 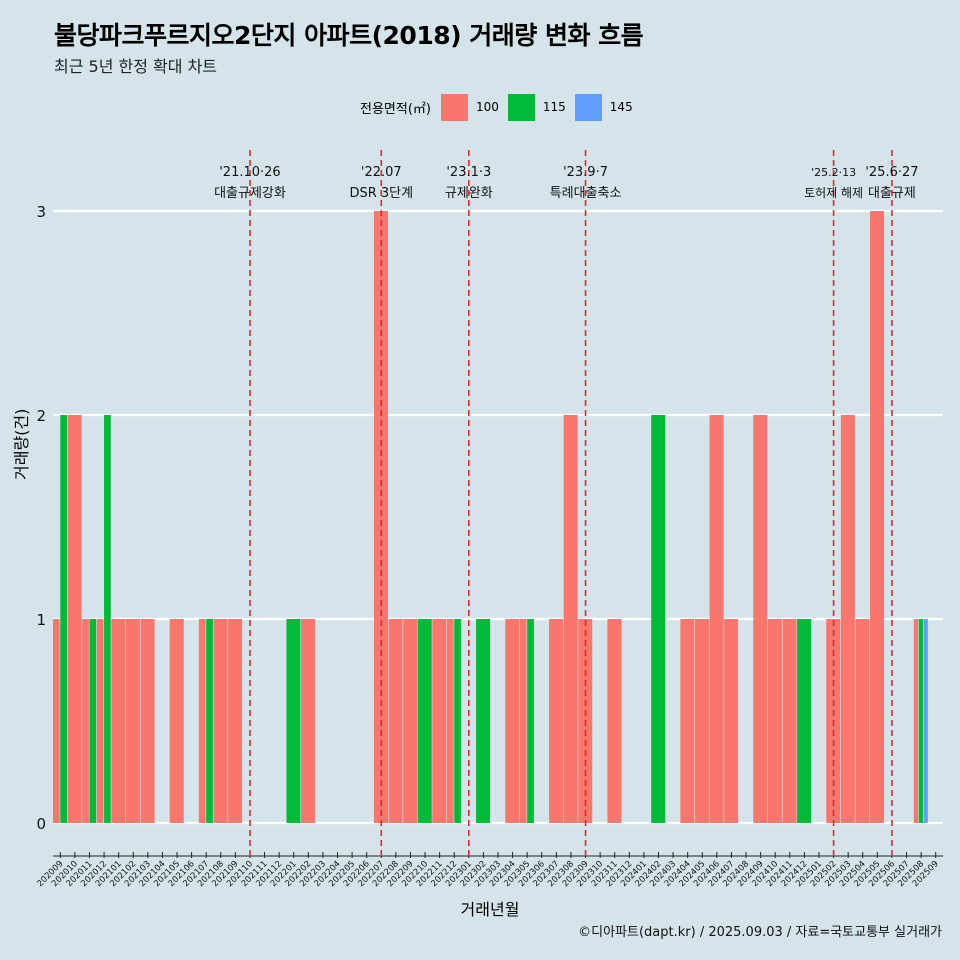 What do you see at coordinates (249, 172) in the screenshot?
I see `event-date-202110: '21.10·26` at bounding box center [249, 172].